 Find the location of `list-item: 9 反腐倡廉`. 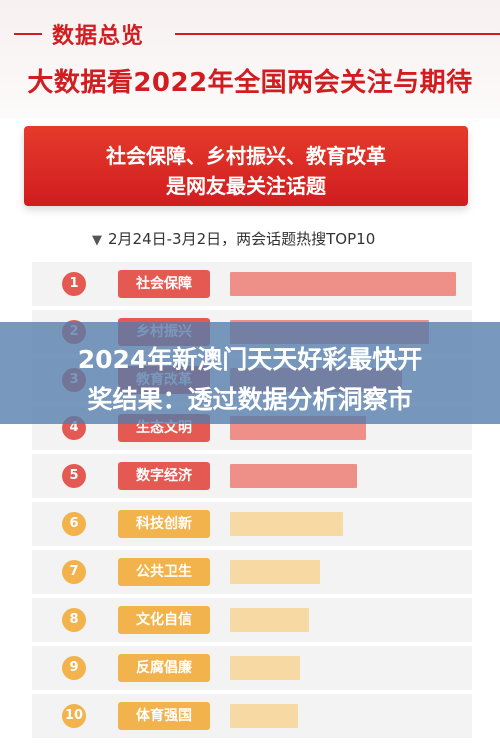

list-item: 9 反腐倡廉 is located at coordinates (252, 668).